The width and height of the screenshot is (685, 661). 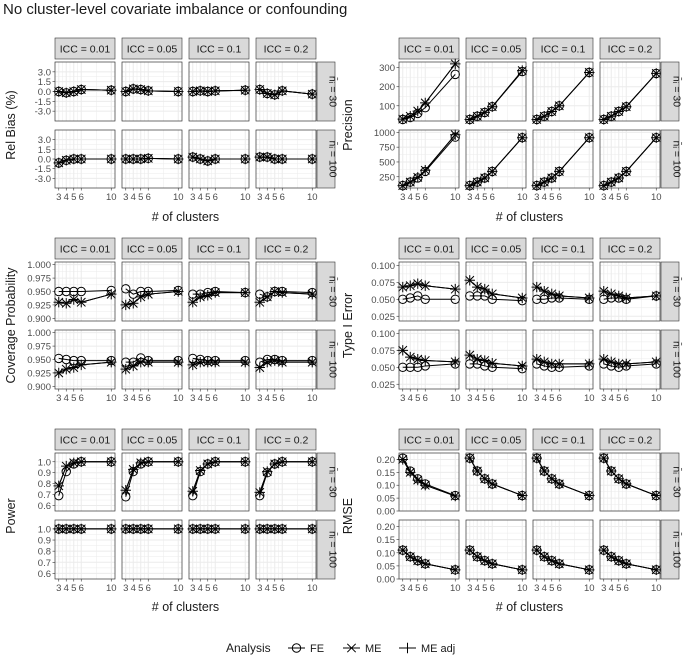 What do you see at coordinates (282, 159) in the screenshot?
I see `chart-rel-bias-panel-icc-0-2-row2-series-me-adj-point` at bounding box center [282, 159].